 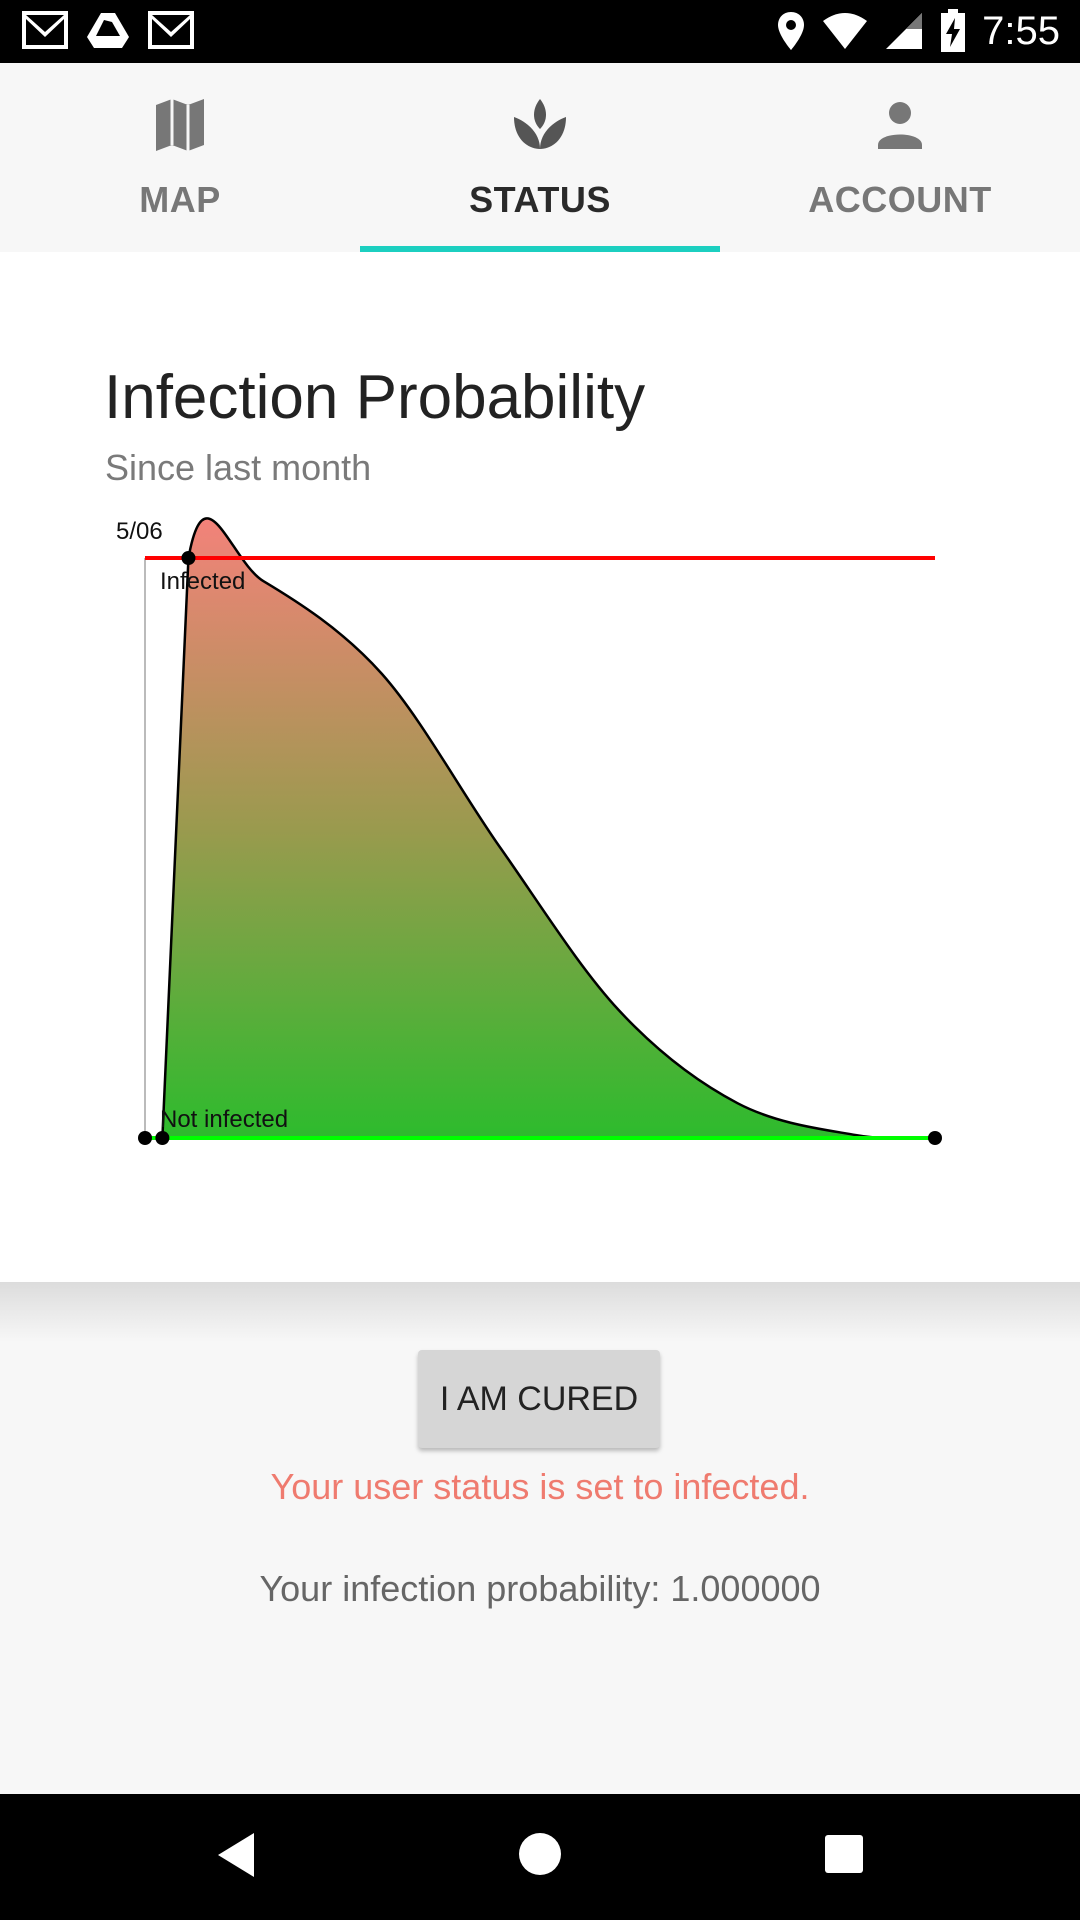 I want to click on tab-map-label: MAP, so click(x=180, y=199).